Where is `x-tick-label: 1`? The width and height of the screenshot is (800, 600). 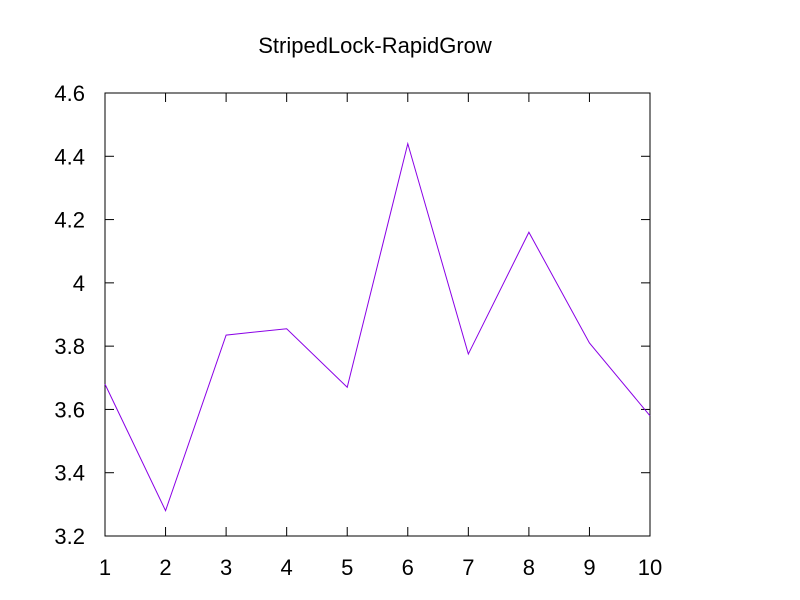 x-tick-label: 1 is located at coordinates (105, 567).